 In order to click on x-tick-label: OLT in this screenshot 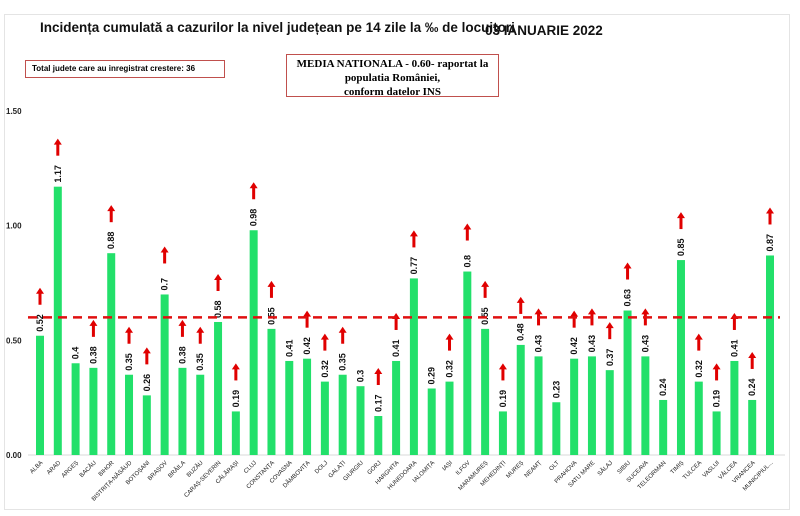, I will do `click(555, 466)`.